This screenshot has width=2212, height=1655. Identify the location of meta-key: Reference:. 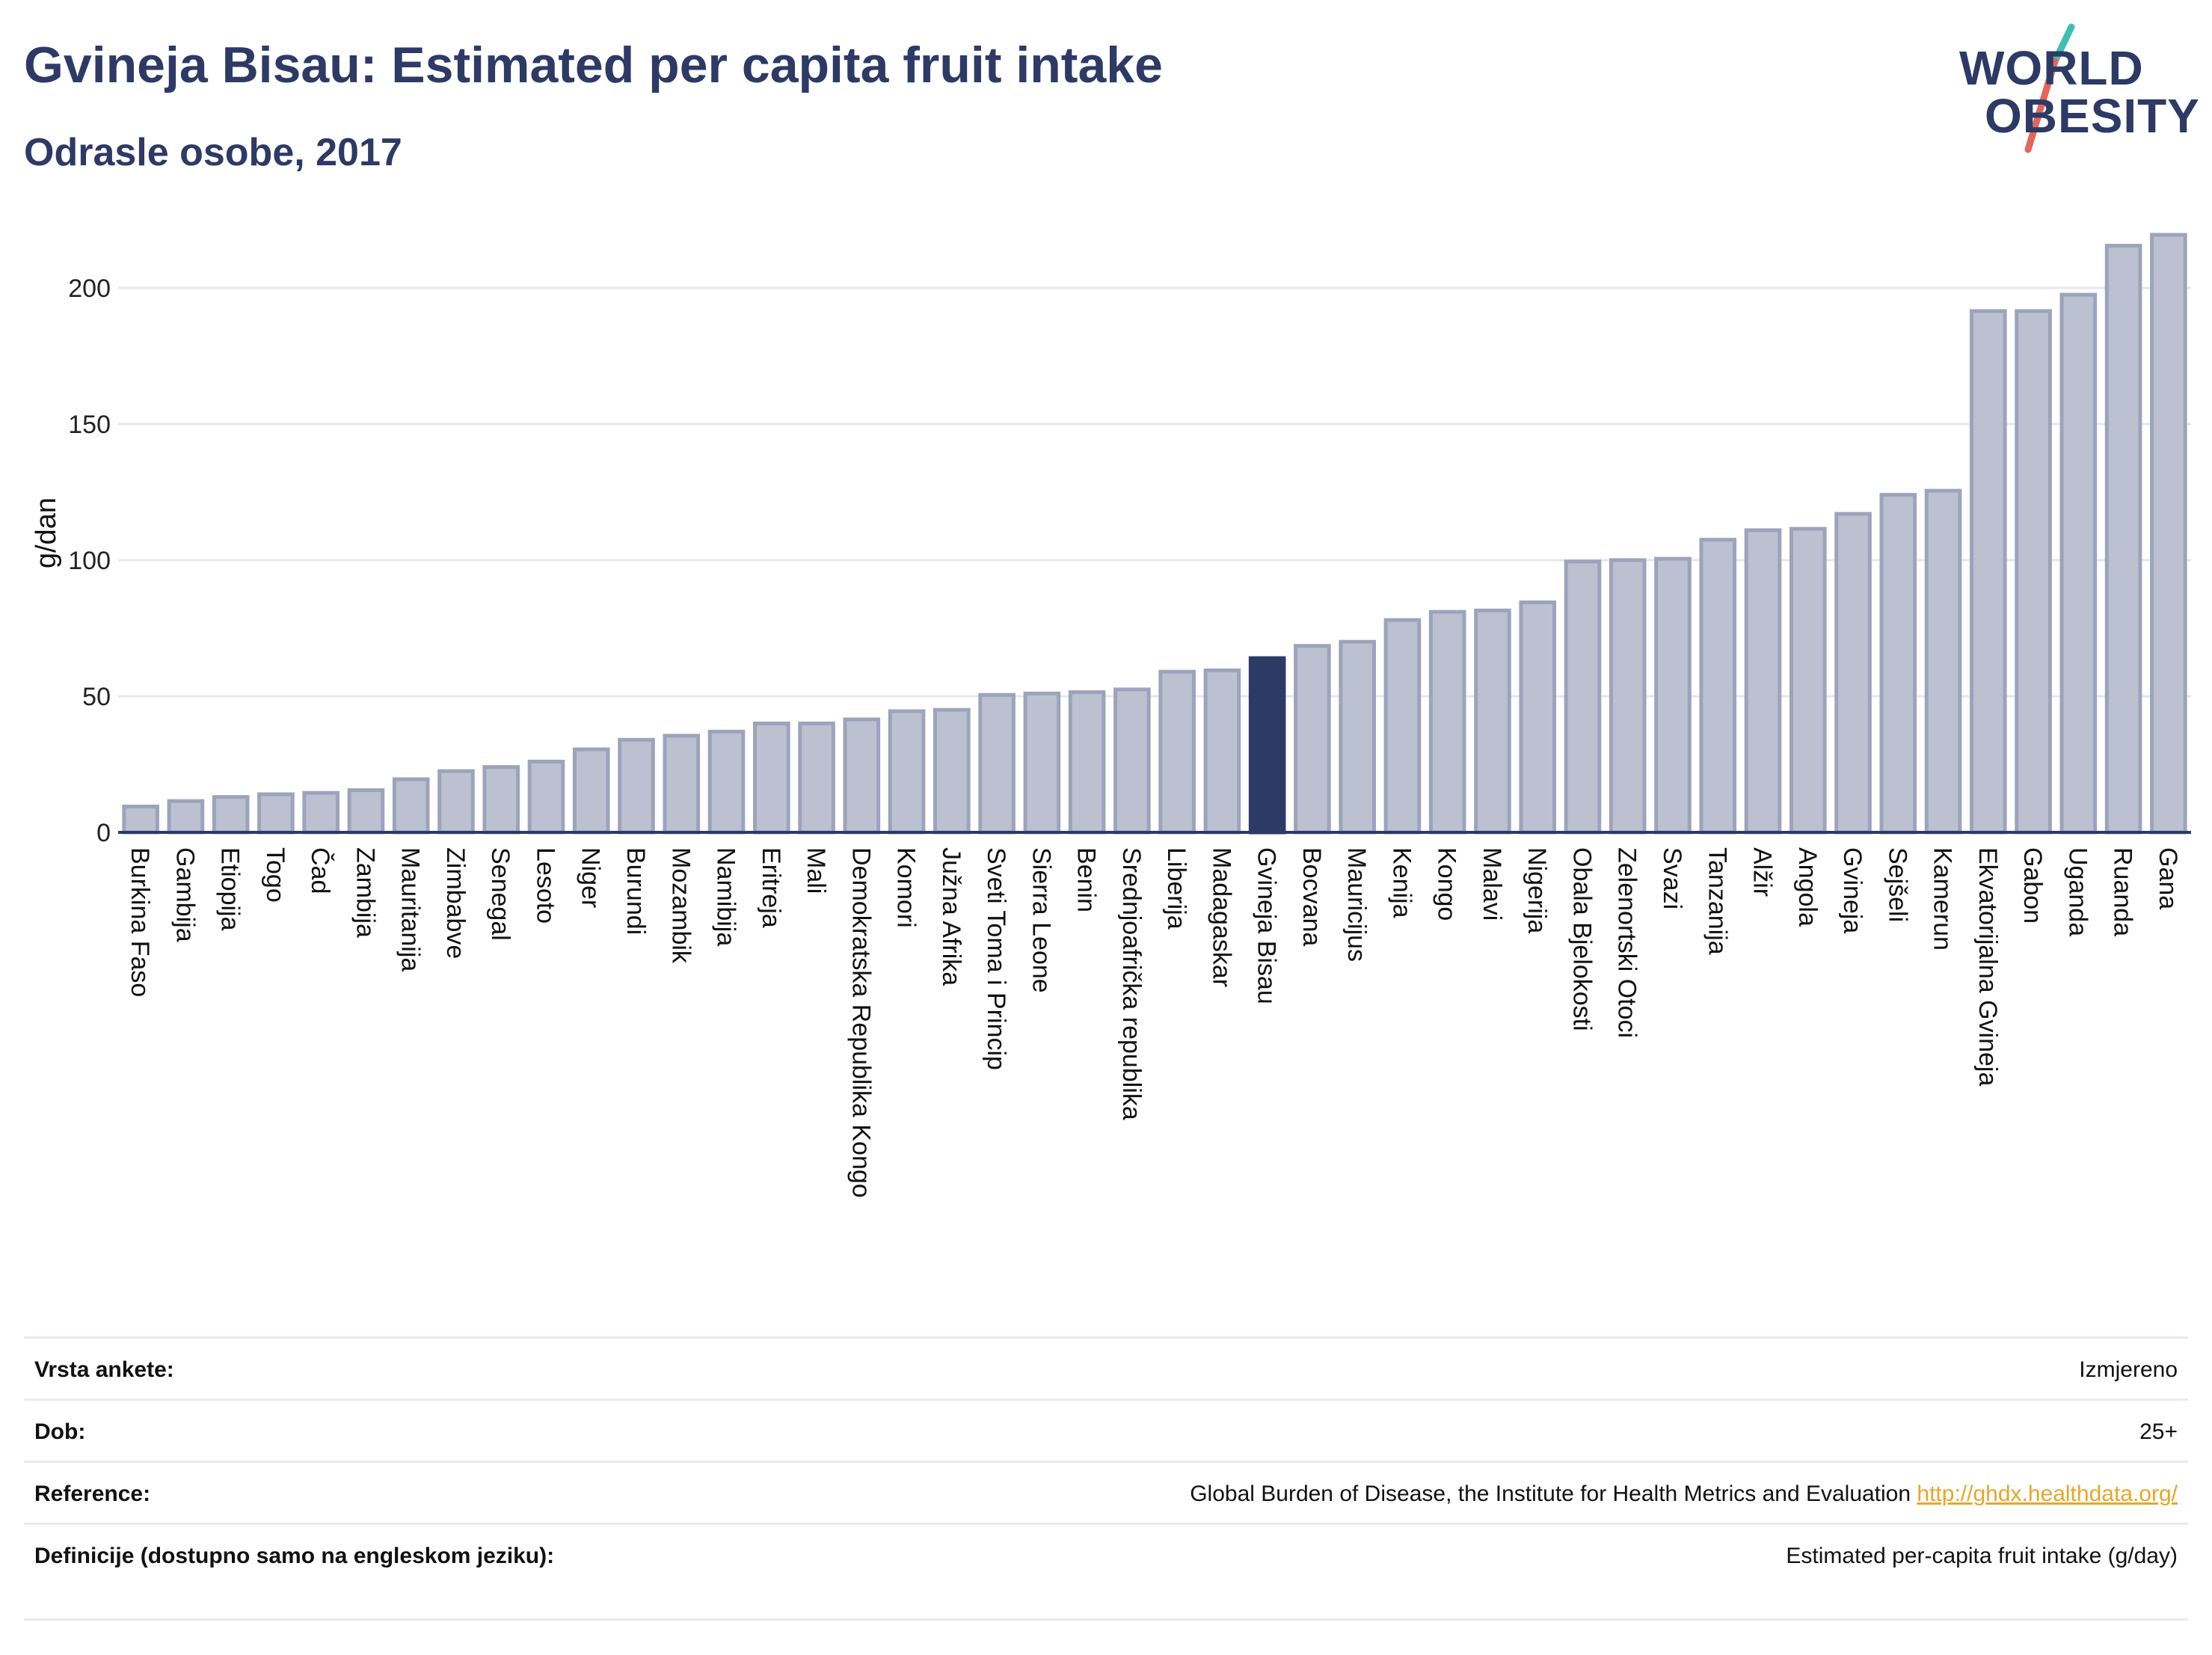
(92, 1493).